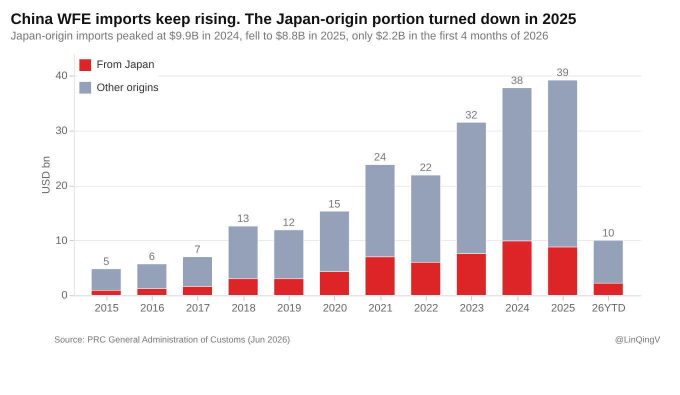 The width and height of the screenshot is (680, 395). Describe the element at coordinates (106, 308) in the screenshot. I see `x-tick-label: 2015` at that location.